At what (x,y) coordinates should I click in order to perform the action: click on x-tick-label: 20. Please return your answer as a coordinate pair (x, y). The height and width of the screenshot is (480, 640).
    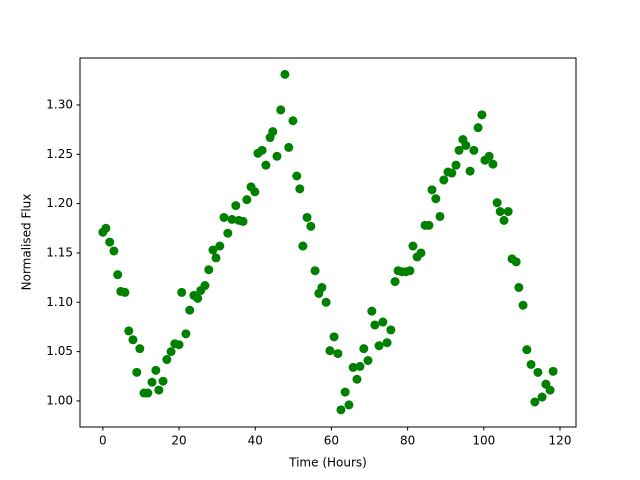
    Looking at the image, I should click on (178, 441).